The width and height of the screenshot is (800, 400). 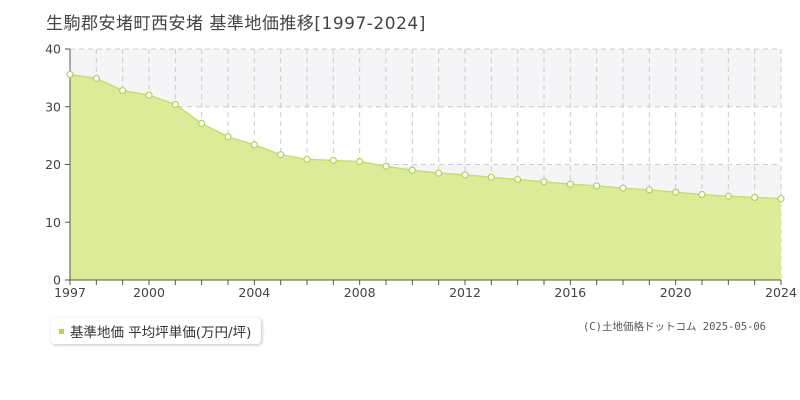 What do you see at coordinates (781, 292) in the screenshot?
I see `x-tick-label: 2024` at bounding box center [781, 292].